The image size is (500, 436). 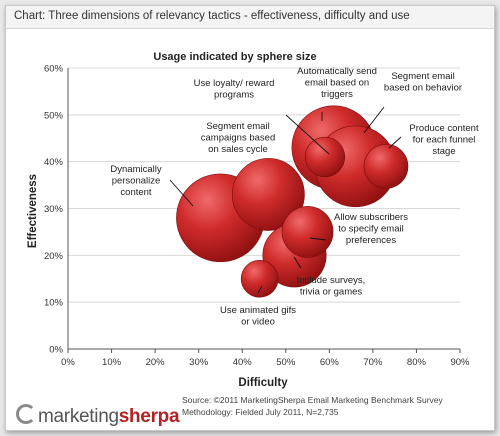 What do you see at coordinates (460, 362) in the screenshot?
I see `x-tick-label: 90%` at bounding box center [460, 362].